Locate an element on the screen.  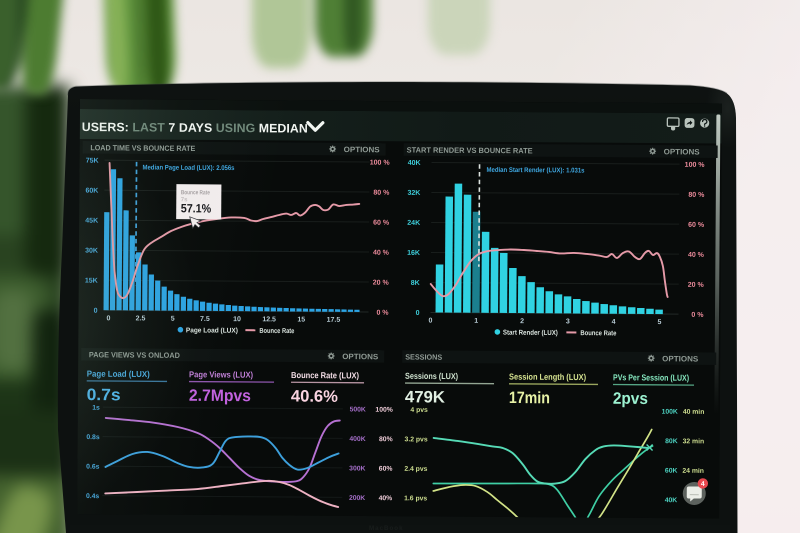
svg-text: 0.7s is located at coordinates (104, 395).